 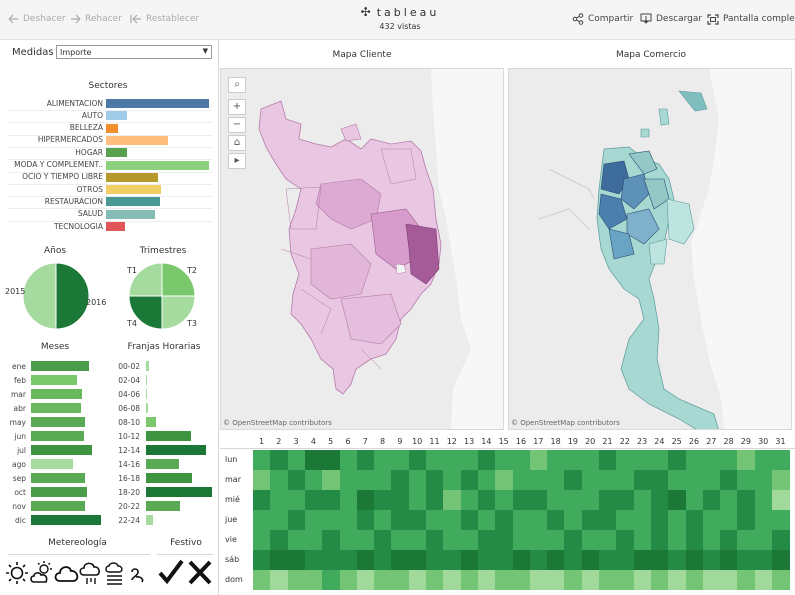 What do you see at coordinates (39, 296) in the screenshot?
I see `anios-slice` at bounding box center [39, 296].